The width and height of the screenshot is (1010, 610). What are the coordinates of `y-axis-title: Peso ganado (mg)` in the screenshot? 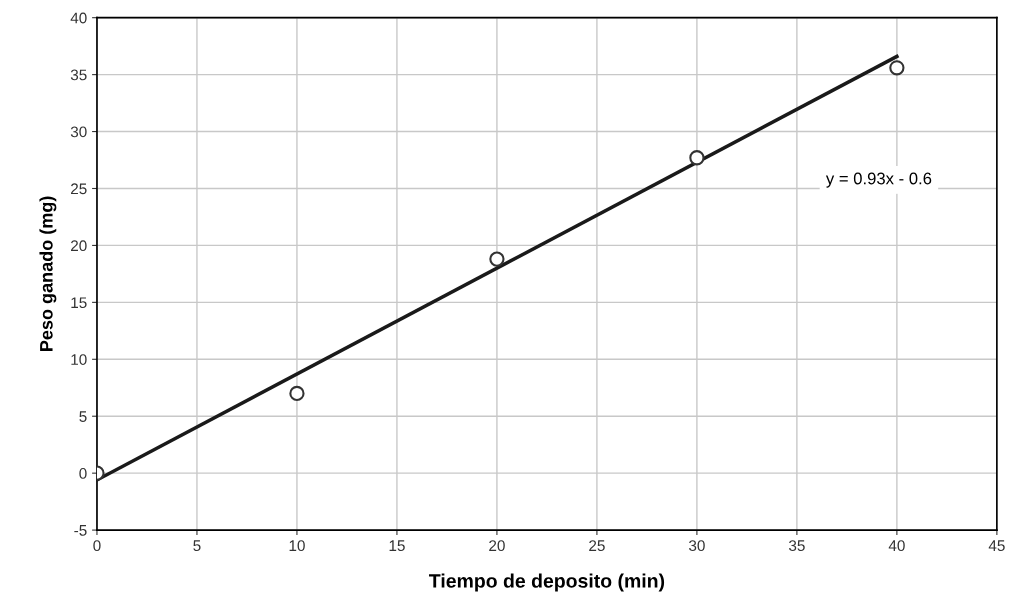 It's located at (48, 273).